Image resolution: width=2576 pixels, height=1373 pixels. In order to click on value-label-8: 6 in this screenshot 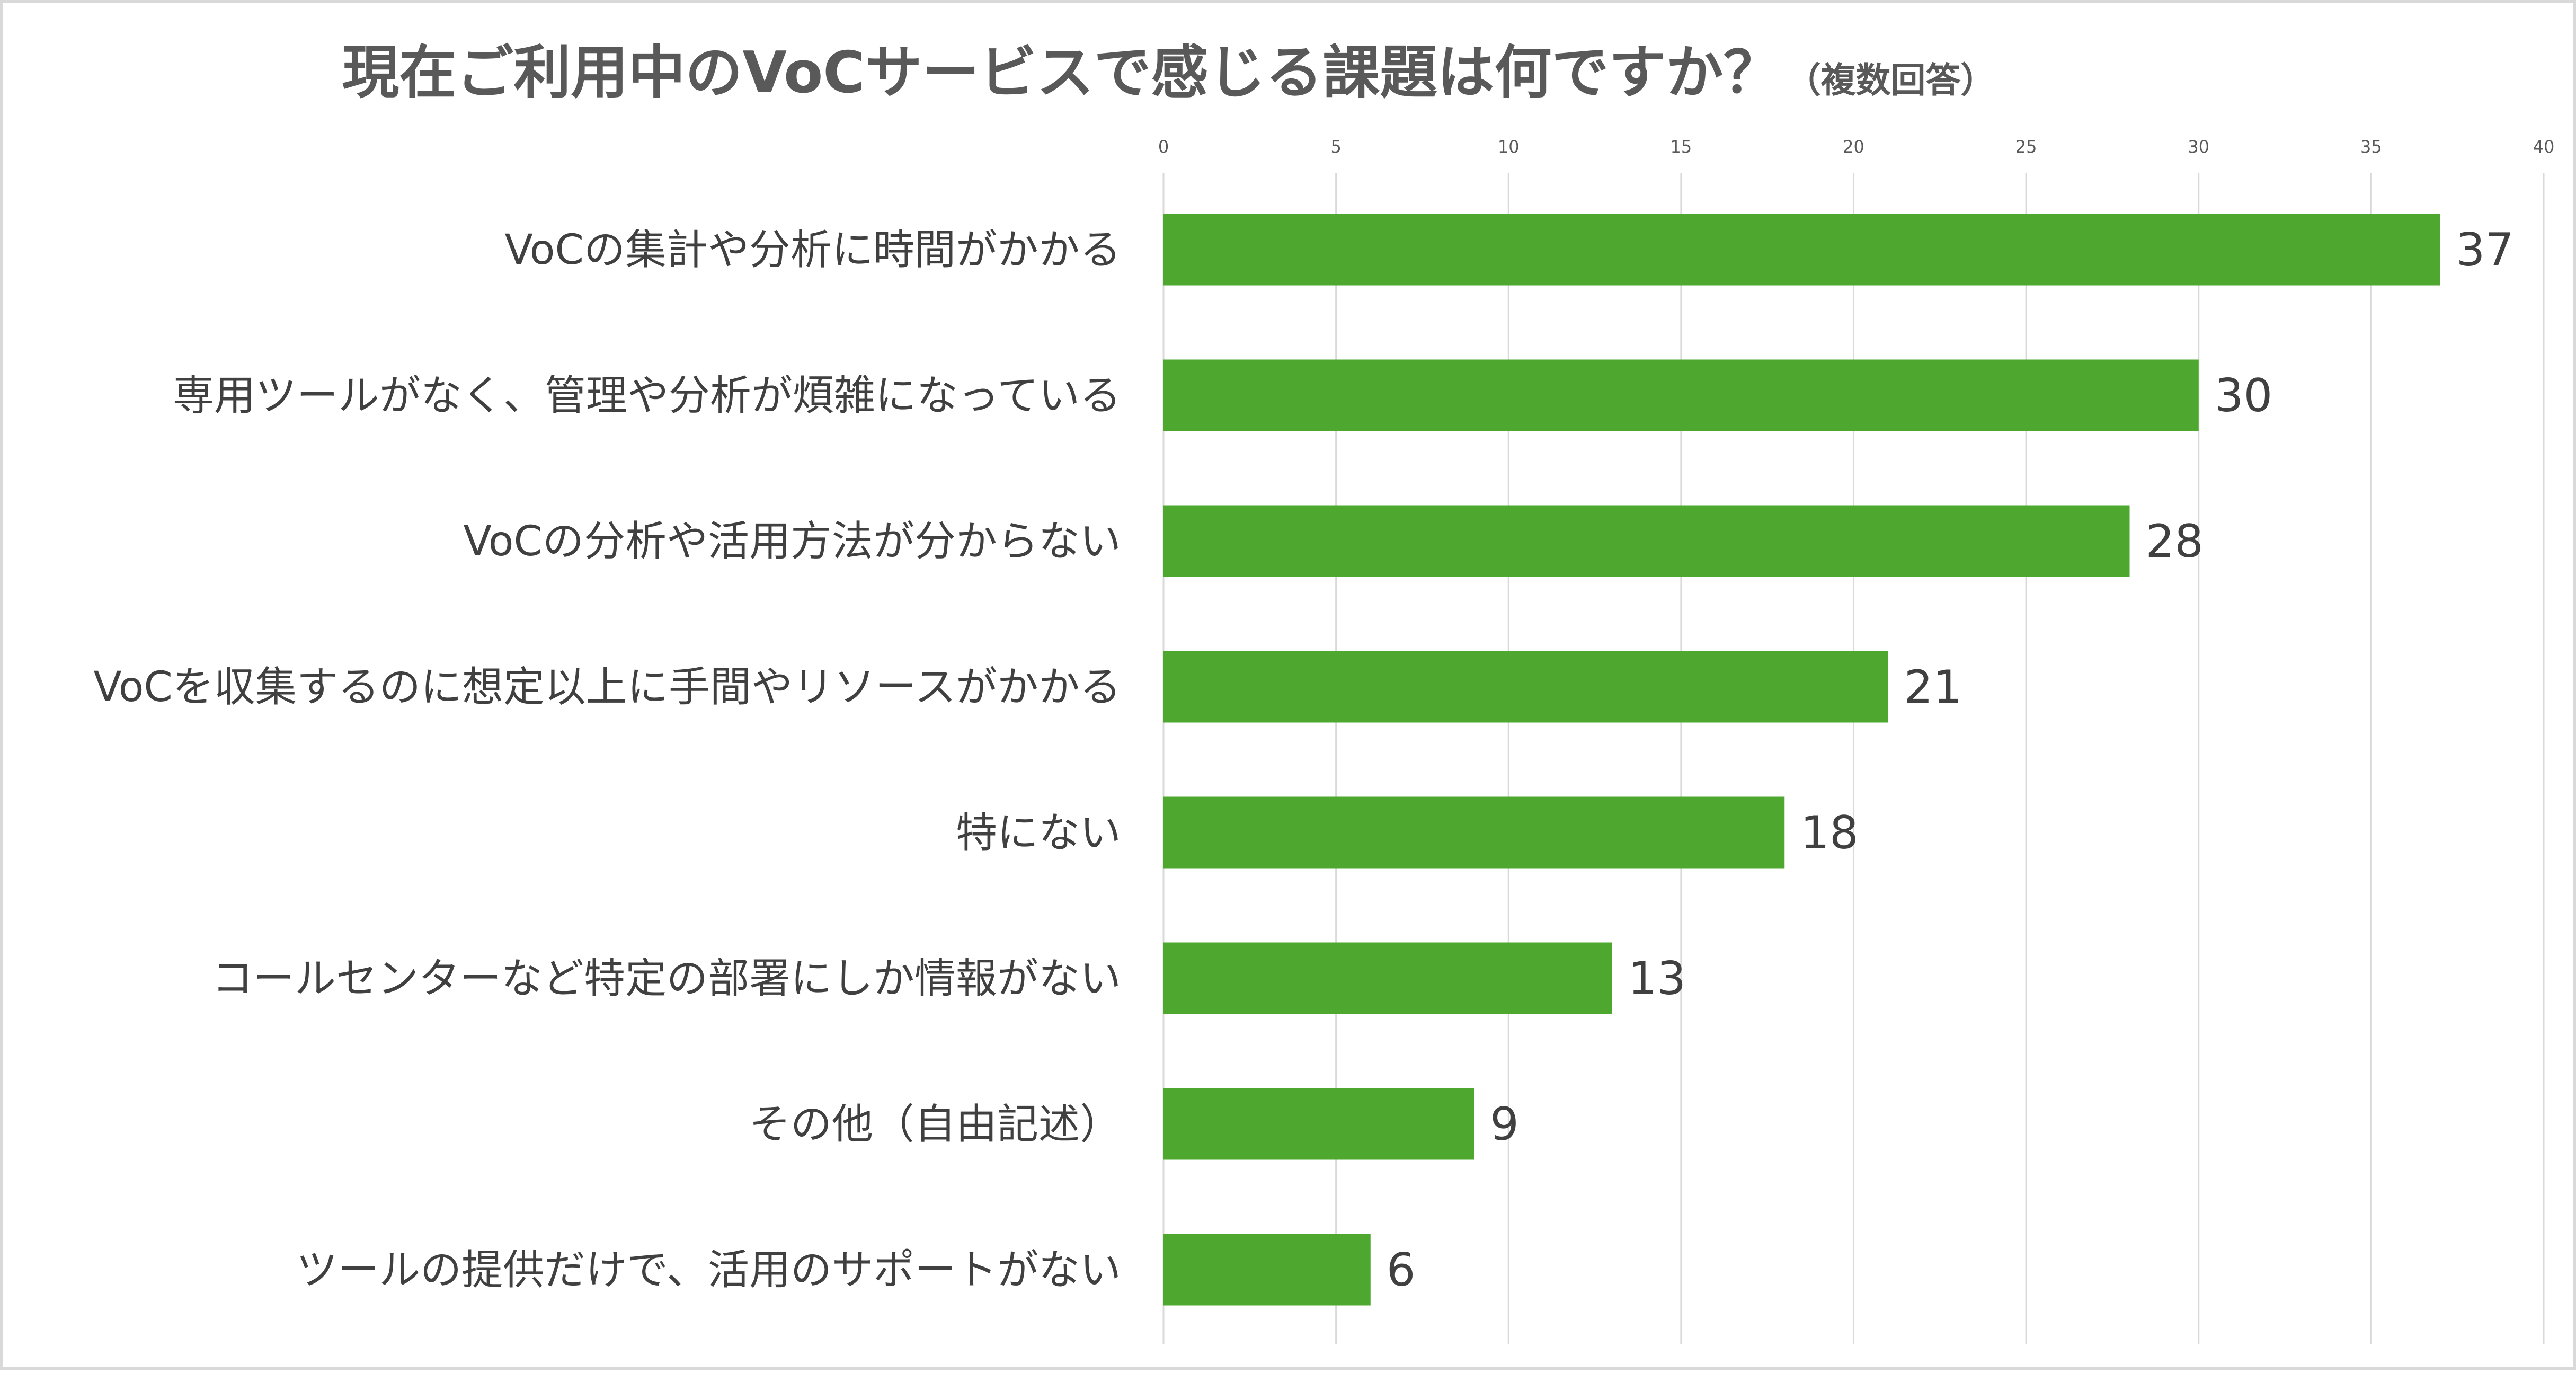, I will do `click(1401, 1270)`.